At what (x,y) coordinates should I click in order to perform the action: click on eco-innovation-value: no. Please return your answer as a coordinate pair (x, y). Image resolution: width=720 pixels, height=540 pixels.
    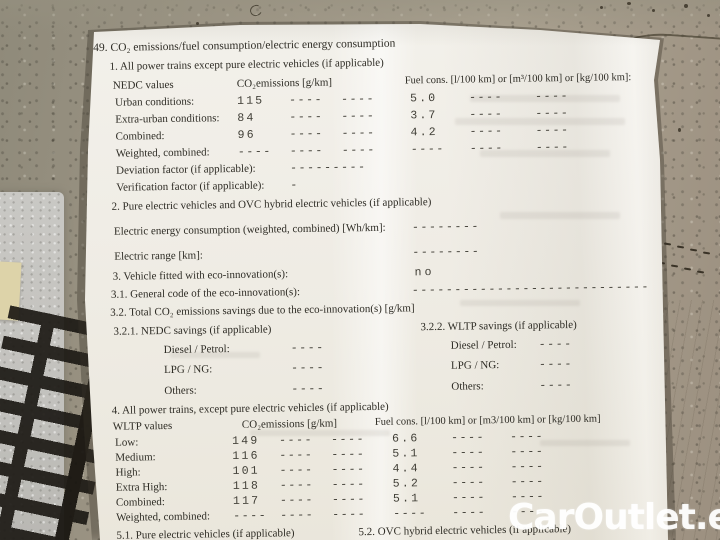
    Looking at the image, I should click on (424, 273).